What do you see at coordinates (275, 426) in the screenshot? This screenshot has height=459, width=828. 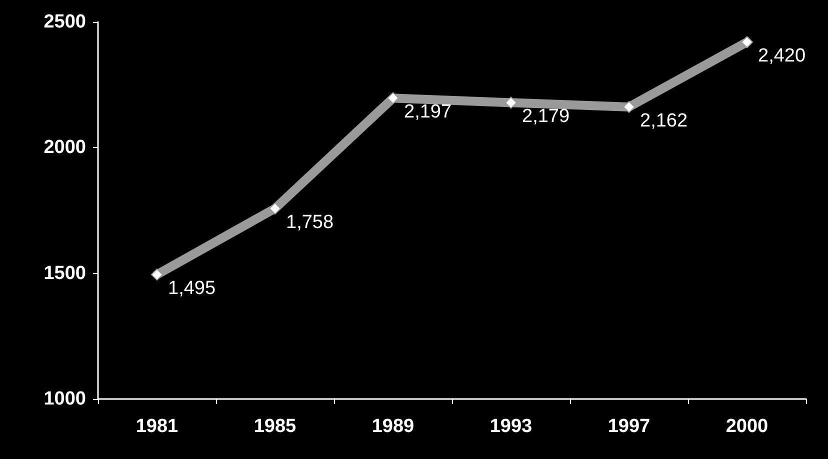 I see `x-tick-label: 1985` at bounding box center [275, 426].